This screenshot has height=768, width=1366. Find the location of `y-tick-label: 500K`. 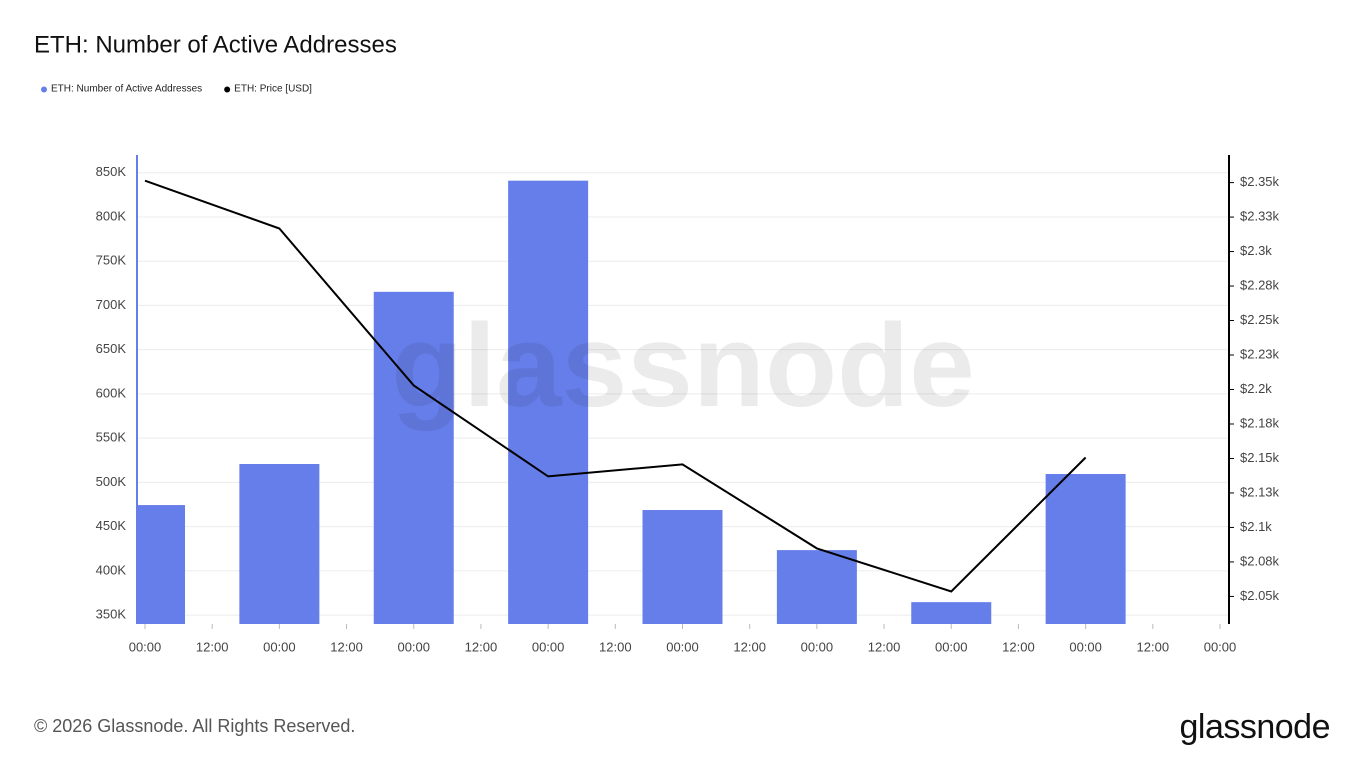

y-tick-label: 500K is located at coordinates (111, 481).